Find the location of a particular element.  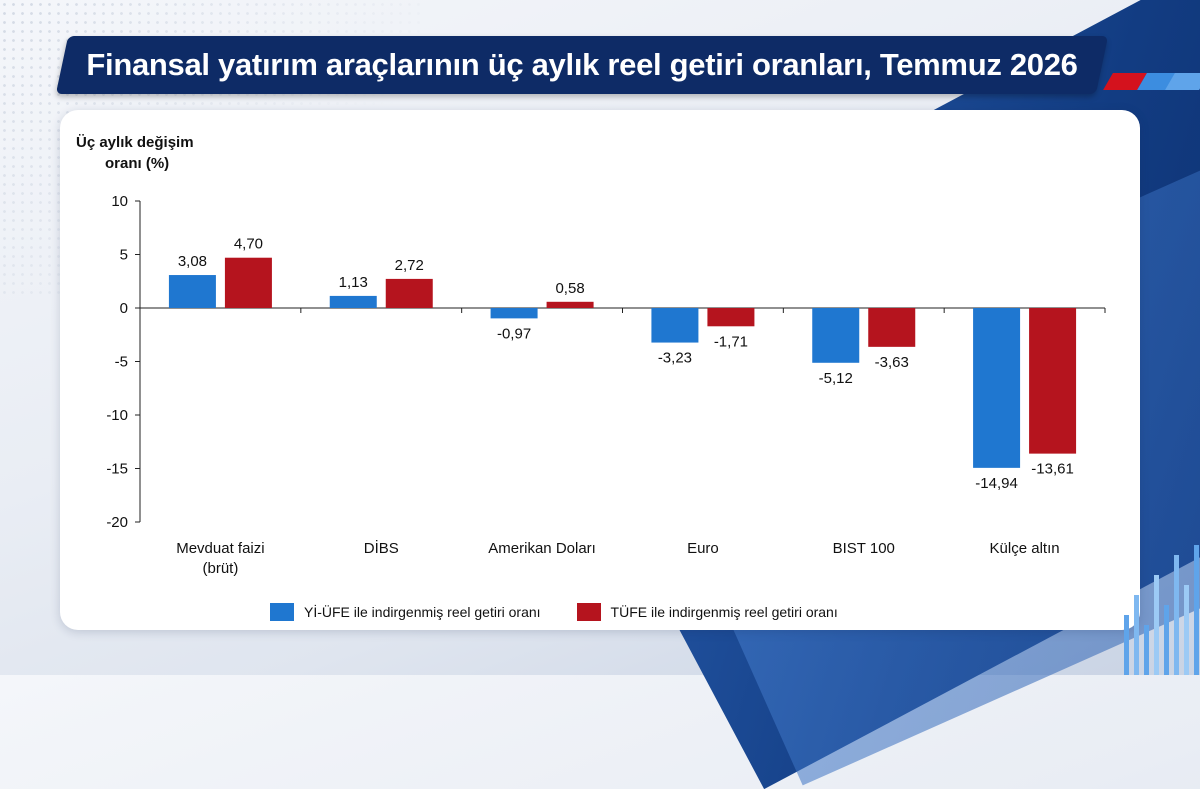

legend-item-yi-ufe: Yİ-ÜFE ile indirgenmiş reel getiri oranı is located at coordinates (405, 612).